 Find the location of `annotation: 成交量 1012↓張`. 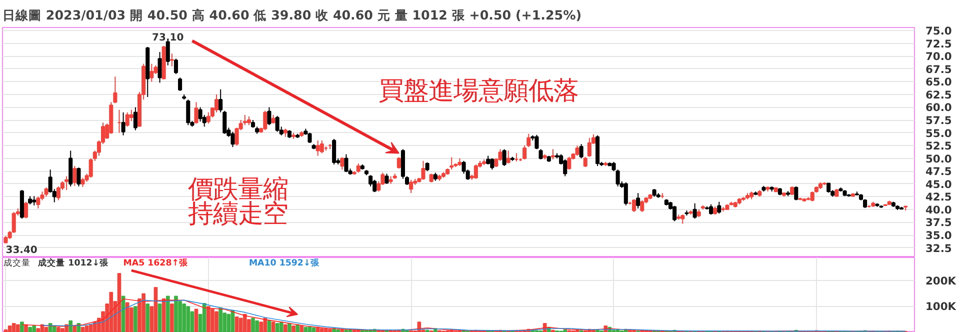

annotation: 成交量 1012↓張 is located at coordinates (73, 263).